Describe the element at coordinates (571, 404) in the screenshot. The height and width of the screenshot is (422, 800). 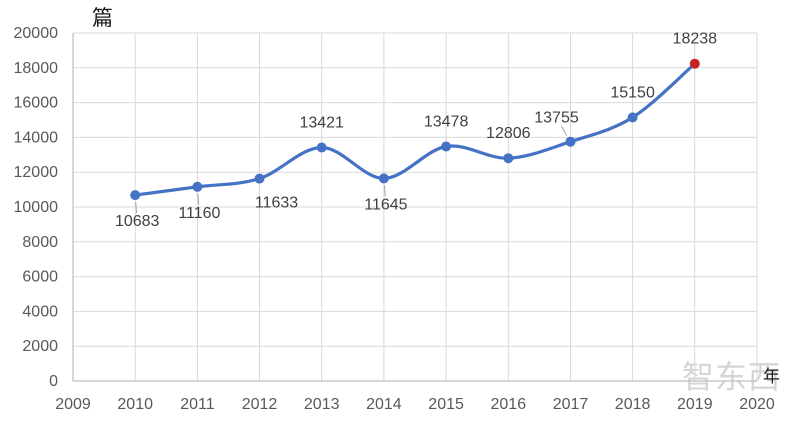
I see `x-tick-label: 2017` at that location.